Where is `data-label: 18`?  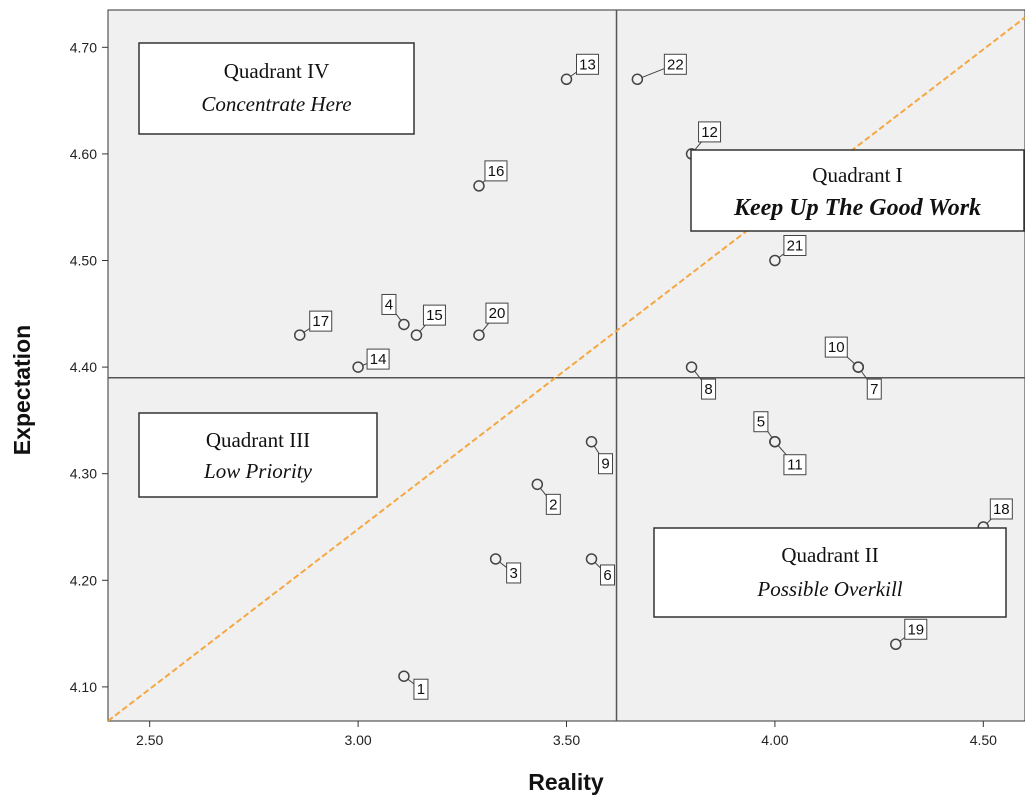
data-label: 18 is located at coordinates (1001, 509).